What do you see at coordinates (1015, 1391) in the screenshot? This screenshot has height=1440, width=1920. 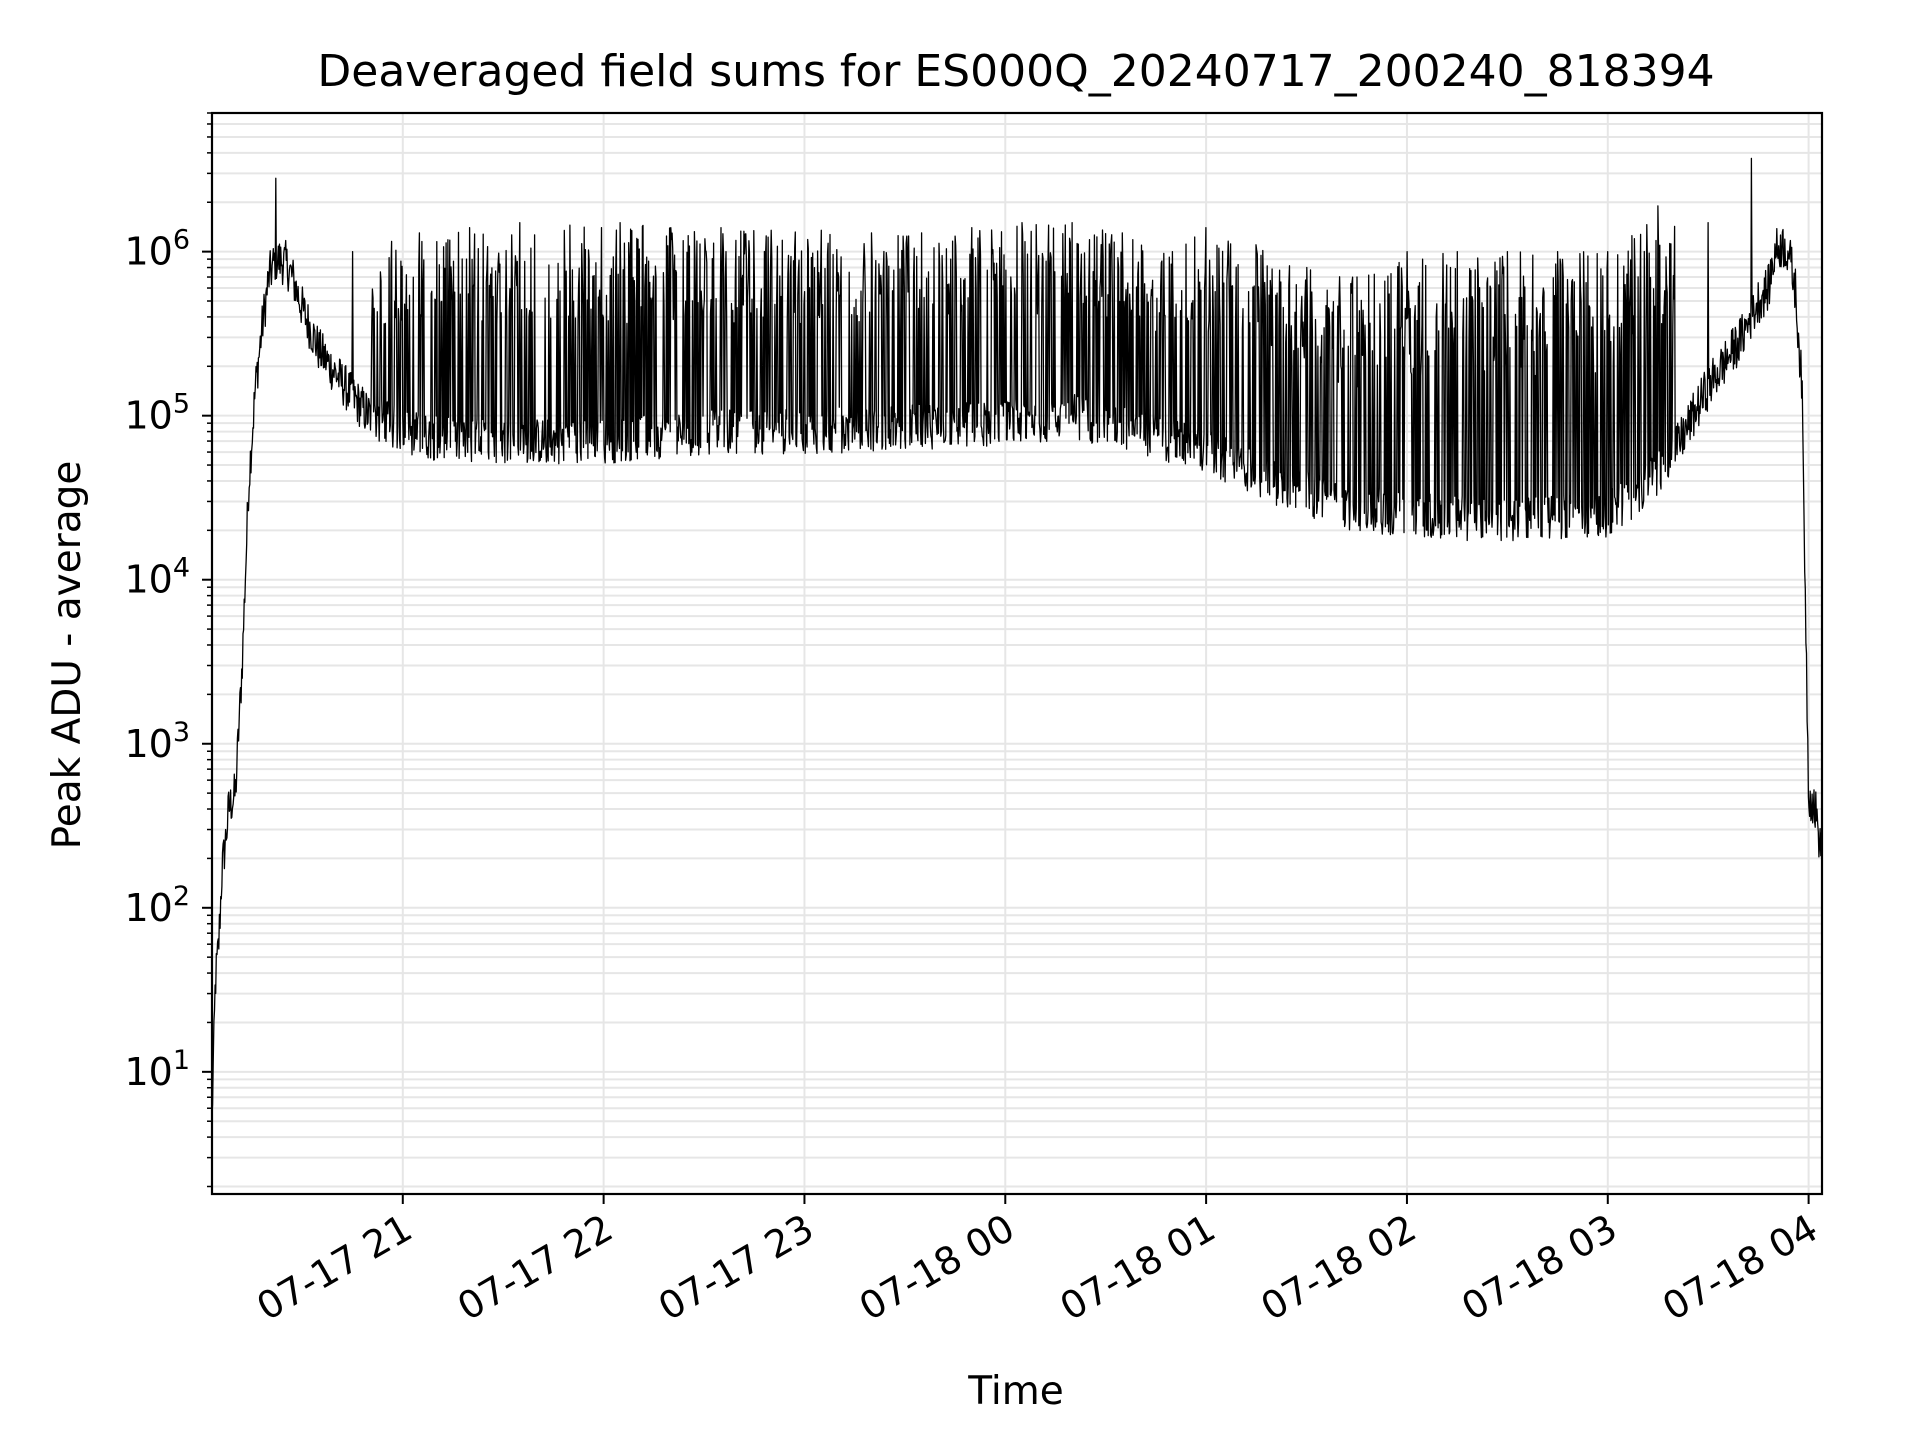 I see `x-axis-label: Time` at bounding box center [1015, 1391].